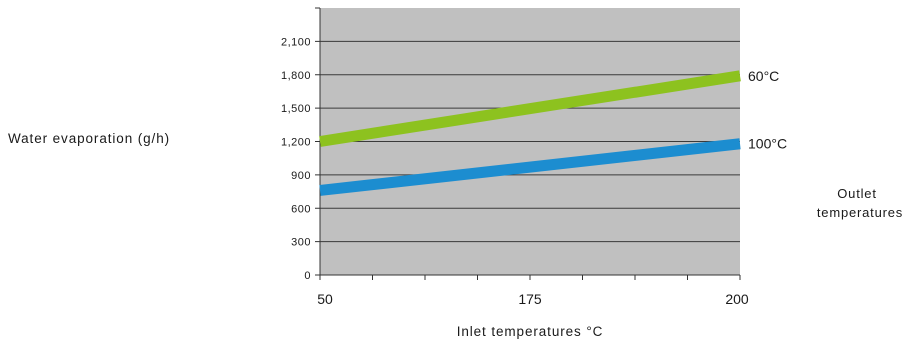 The width and height of the screenshot is (914, 345). What do you see at coordinates (767, 144) in the screenshot?
I see `series-label: 100°C` at bounding box center [767, 144].